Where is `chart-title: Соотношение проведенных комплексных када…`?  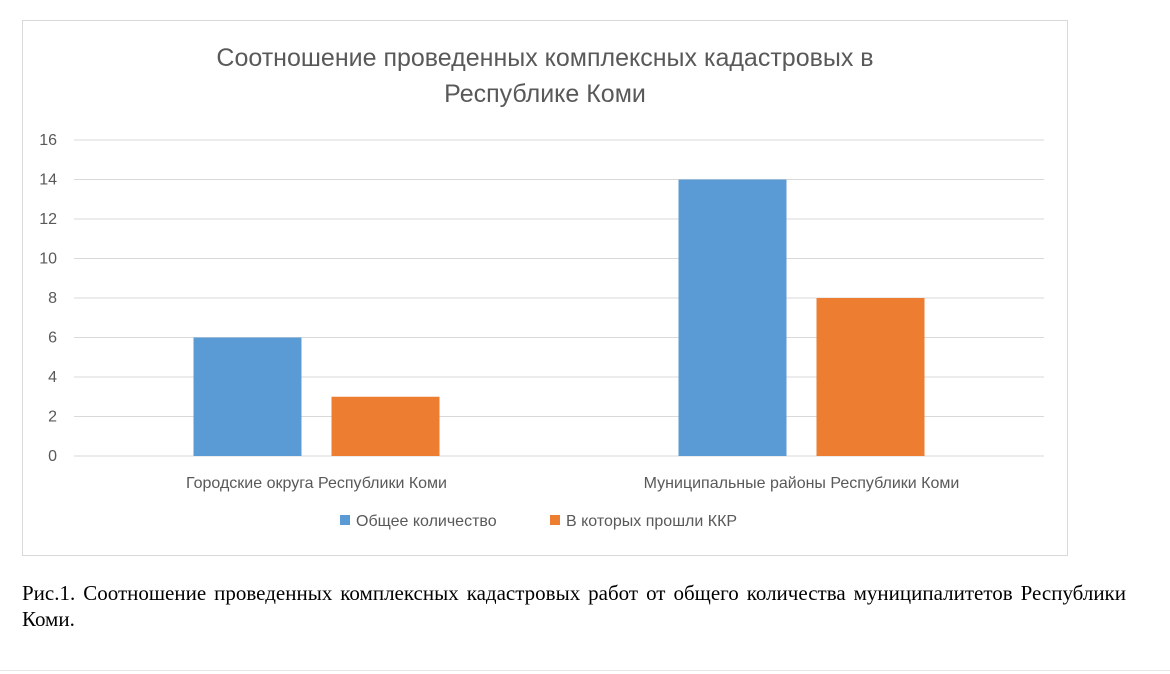
chart-title: Соотношение проведенных комплексных када… is located at coordinates (544, 76).